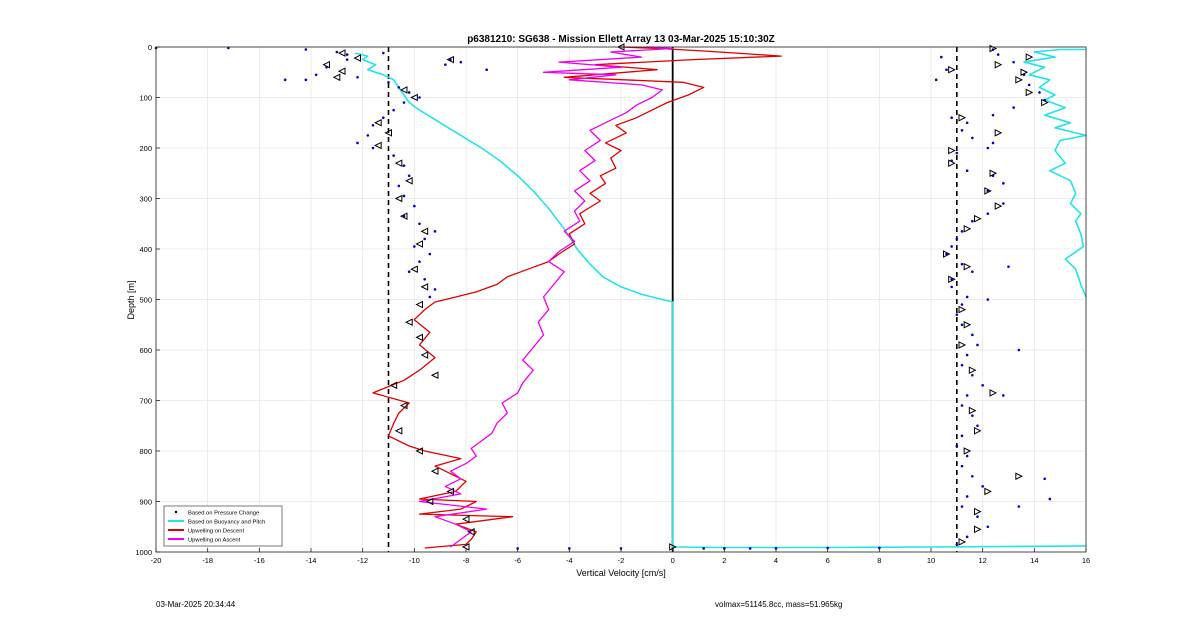 This screenshot has height=622, width=1200. What do you see at coordinates (214, 541) in the screenshot?
I see `legend-label: Upwelling on Ascent` at bounding box center [214, 541].